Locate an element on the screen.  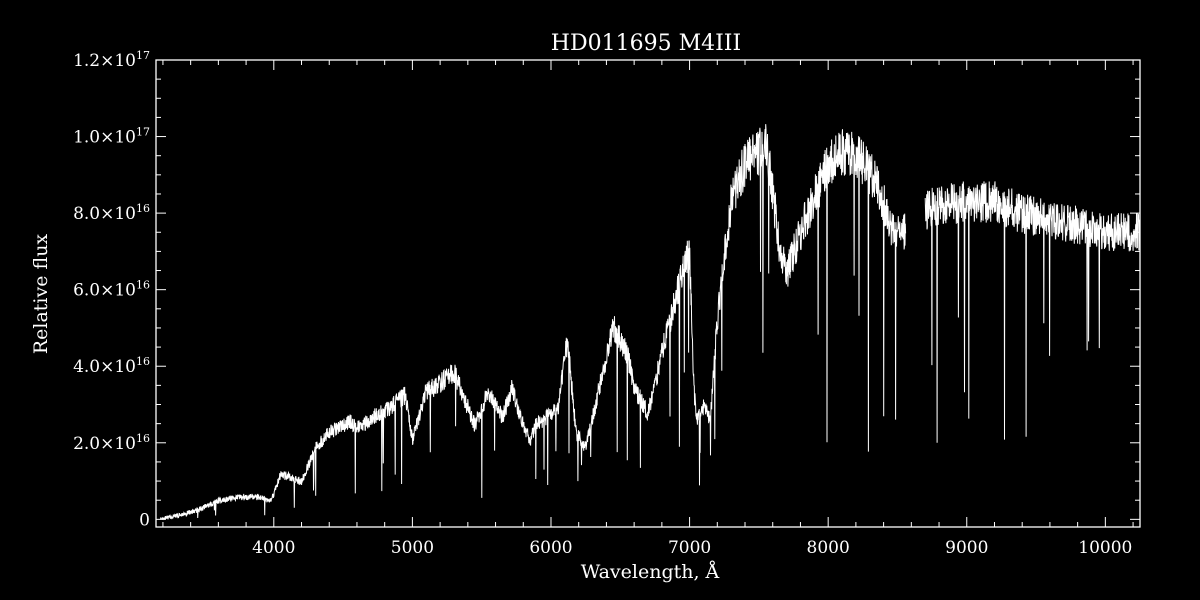
x-tick-label: 8000 is located at coordinates (828, 548).